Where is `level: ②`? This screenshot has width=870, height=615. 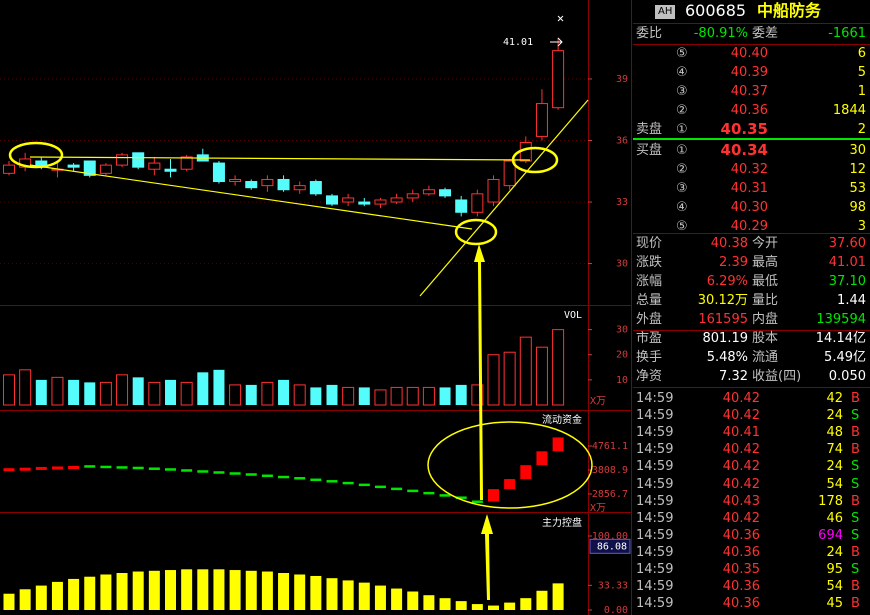 level: ② is located at coordinates (682, 111).